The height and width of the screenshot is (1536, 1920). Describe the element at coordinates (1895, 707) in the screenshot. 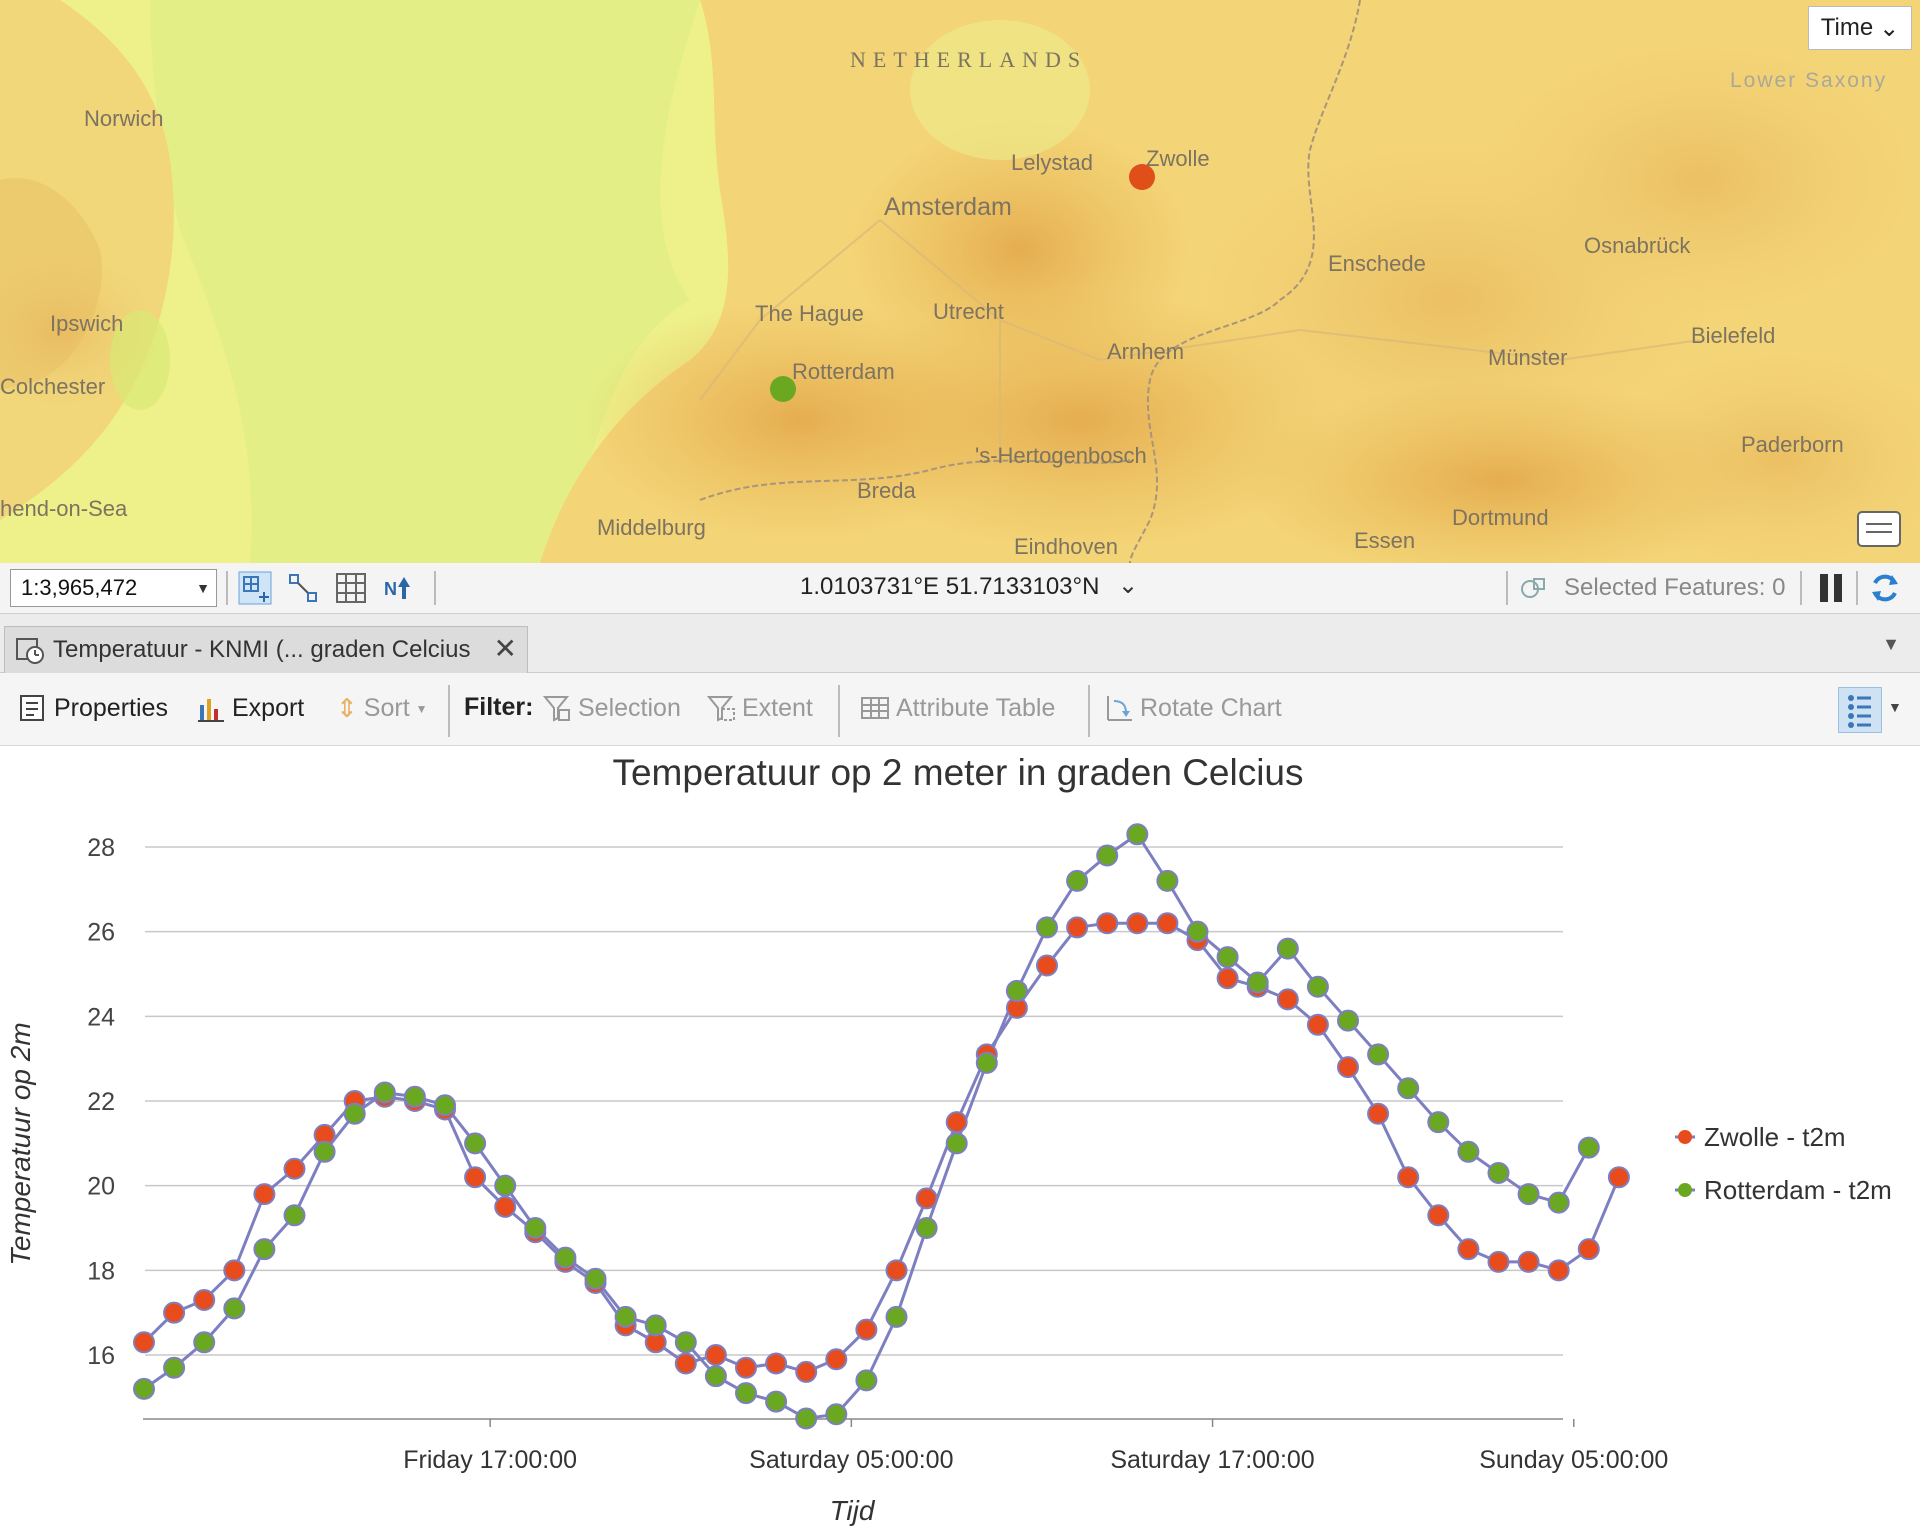

I see `dropdown-arrow-icon: ▼` at that location.